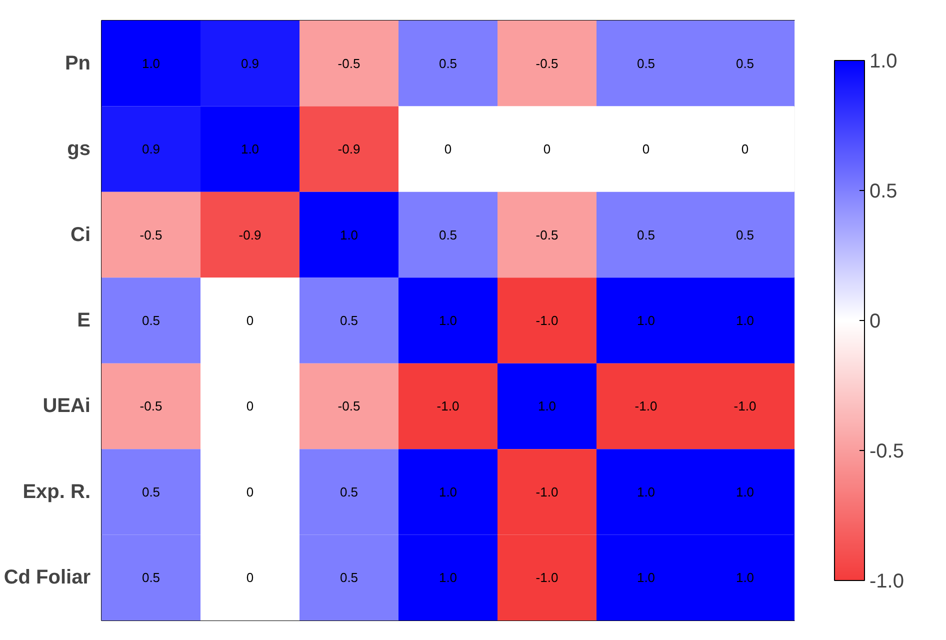 This screenshot has height=640, width=946. I want to click on y-tick-label: E, so click(84, 321).